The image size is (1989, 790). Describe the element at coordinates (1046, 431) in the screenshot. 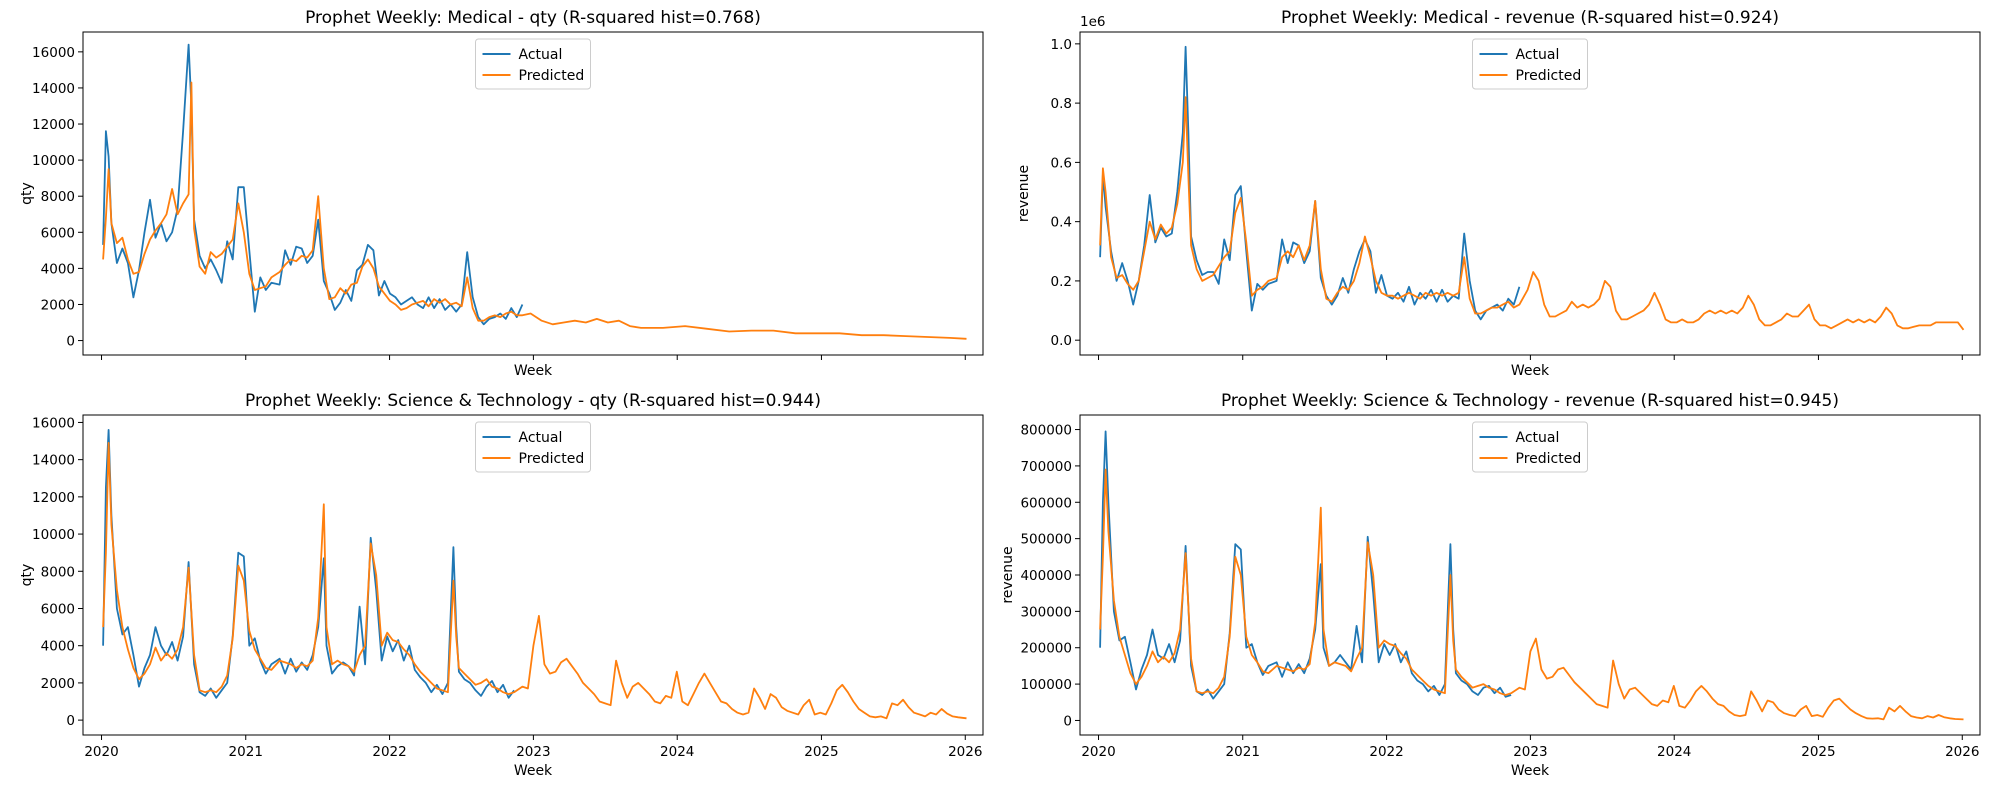

I see `y-tick-label: 800000` at that location.